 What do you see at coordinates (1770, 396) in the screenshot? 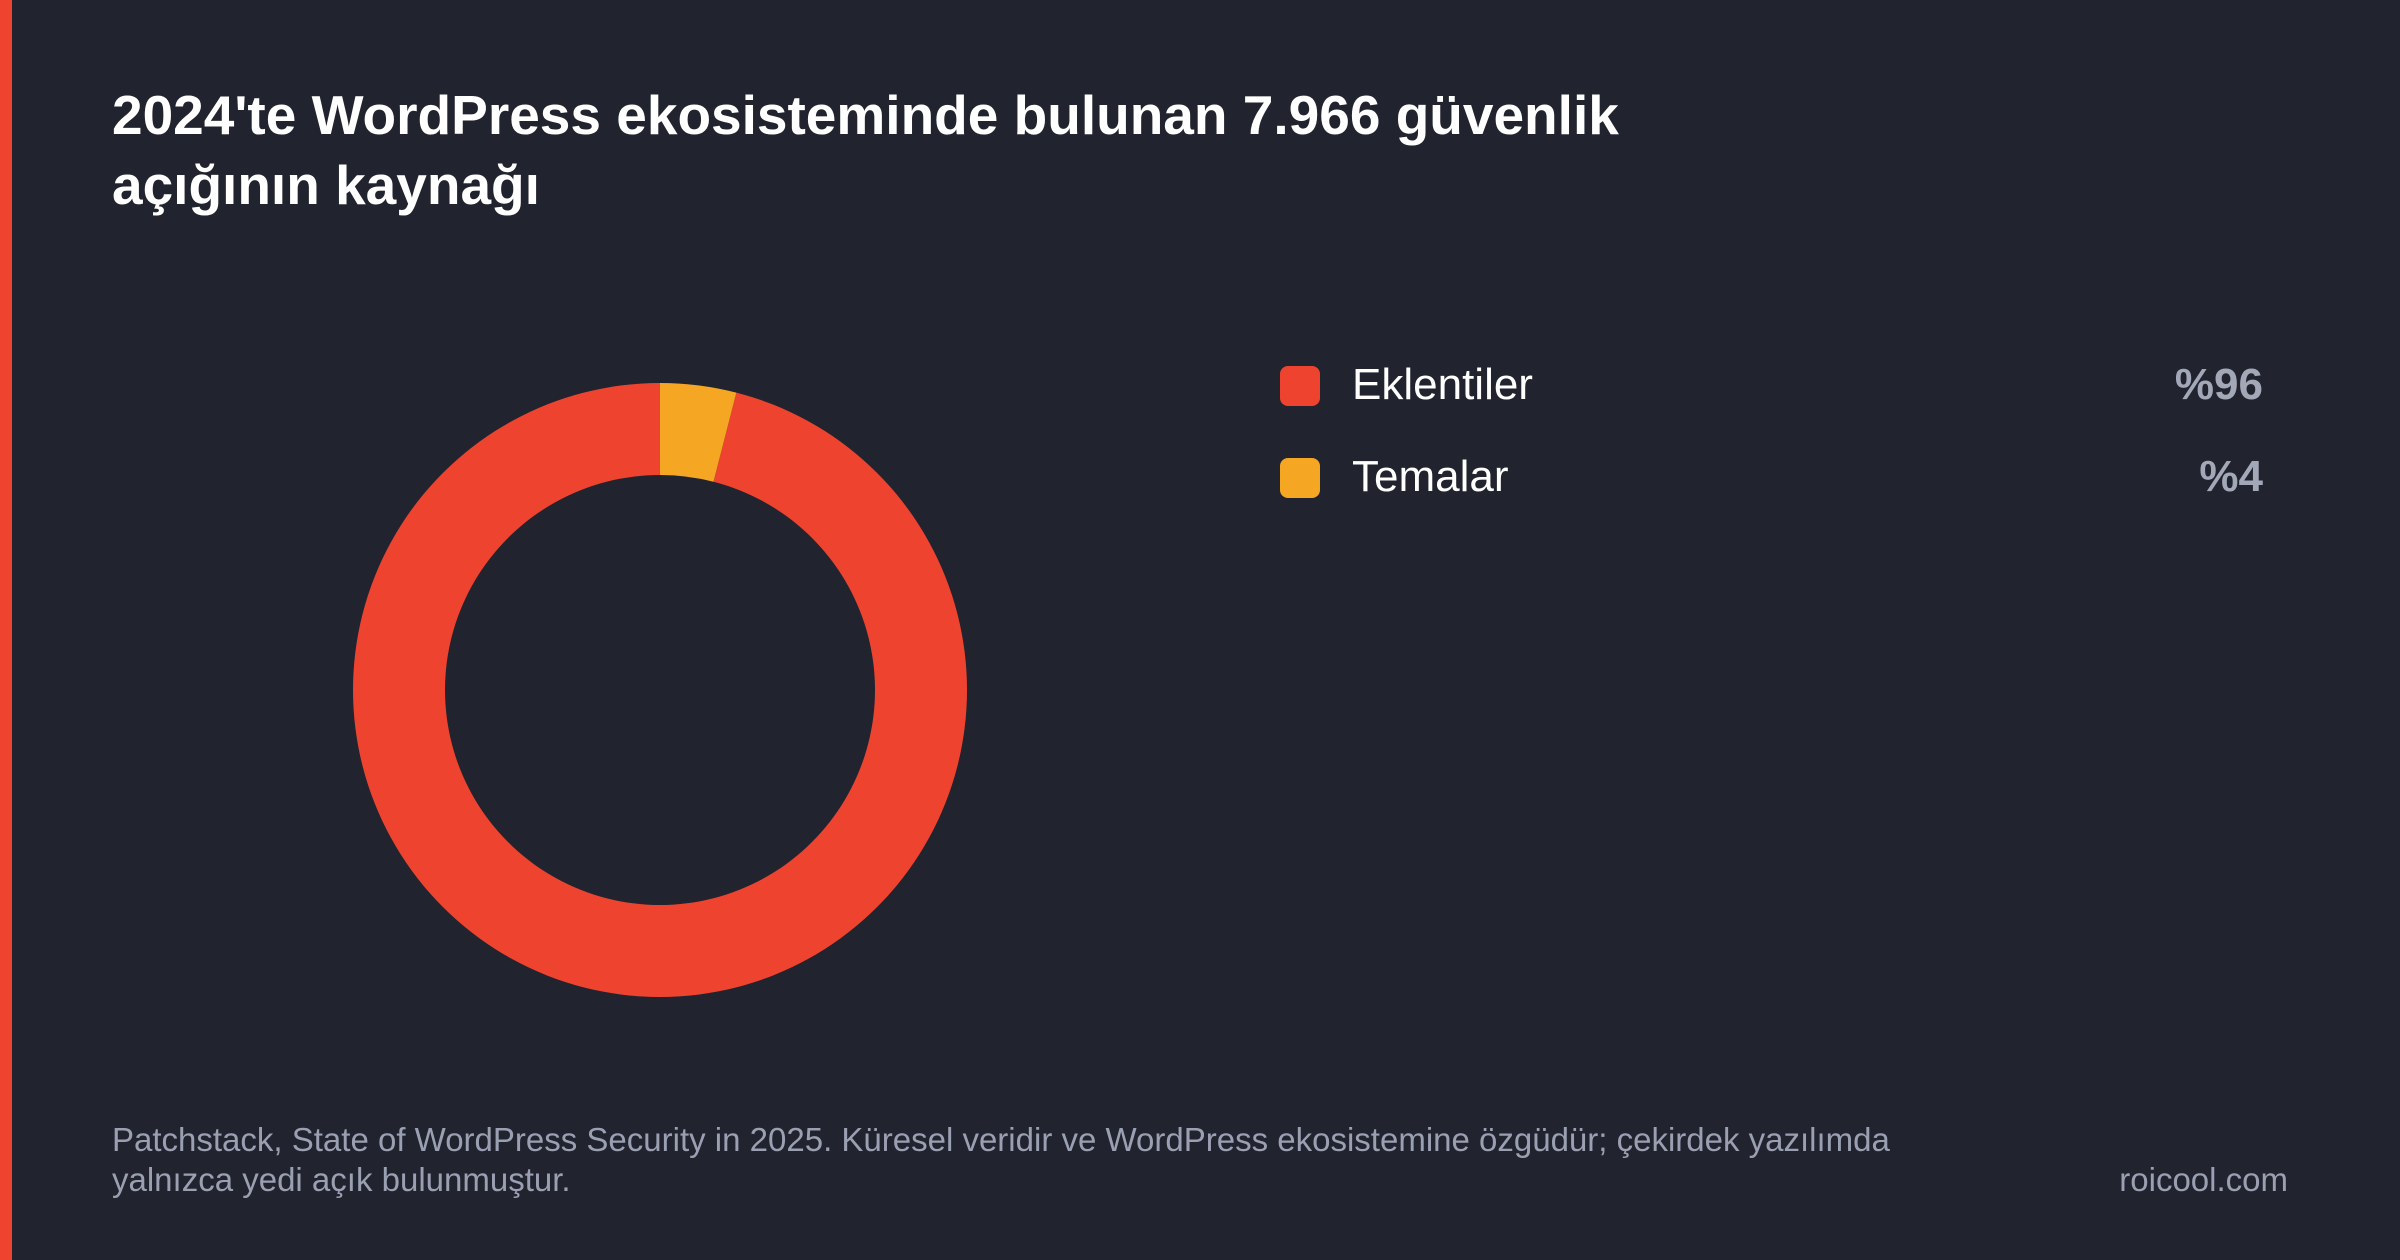
I see `legend-item-plugins: Eklentiler %96` at bounding box center [1770, 396].